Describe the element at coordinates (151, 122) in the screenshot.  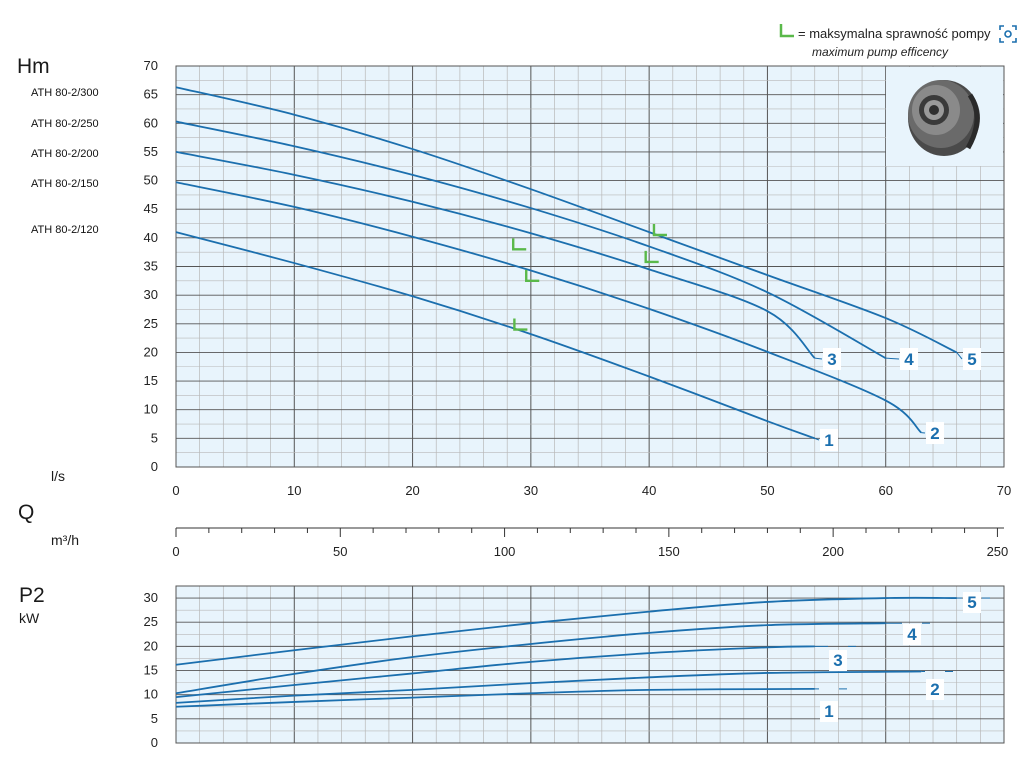
I see `head-y-tick-label: 60` at that location.